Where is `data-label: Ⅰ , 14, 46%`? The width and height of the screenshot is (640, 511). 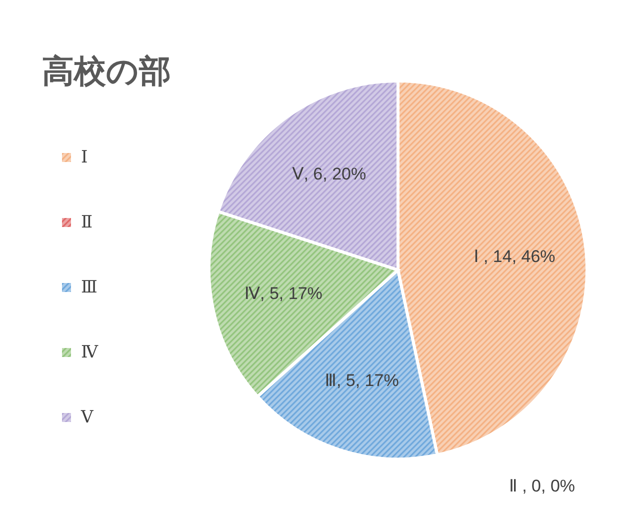
data-label: Ⅰ , 14, 46% is located at coordinates (515, 256).